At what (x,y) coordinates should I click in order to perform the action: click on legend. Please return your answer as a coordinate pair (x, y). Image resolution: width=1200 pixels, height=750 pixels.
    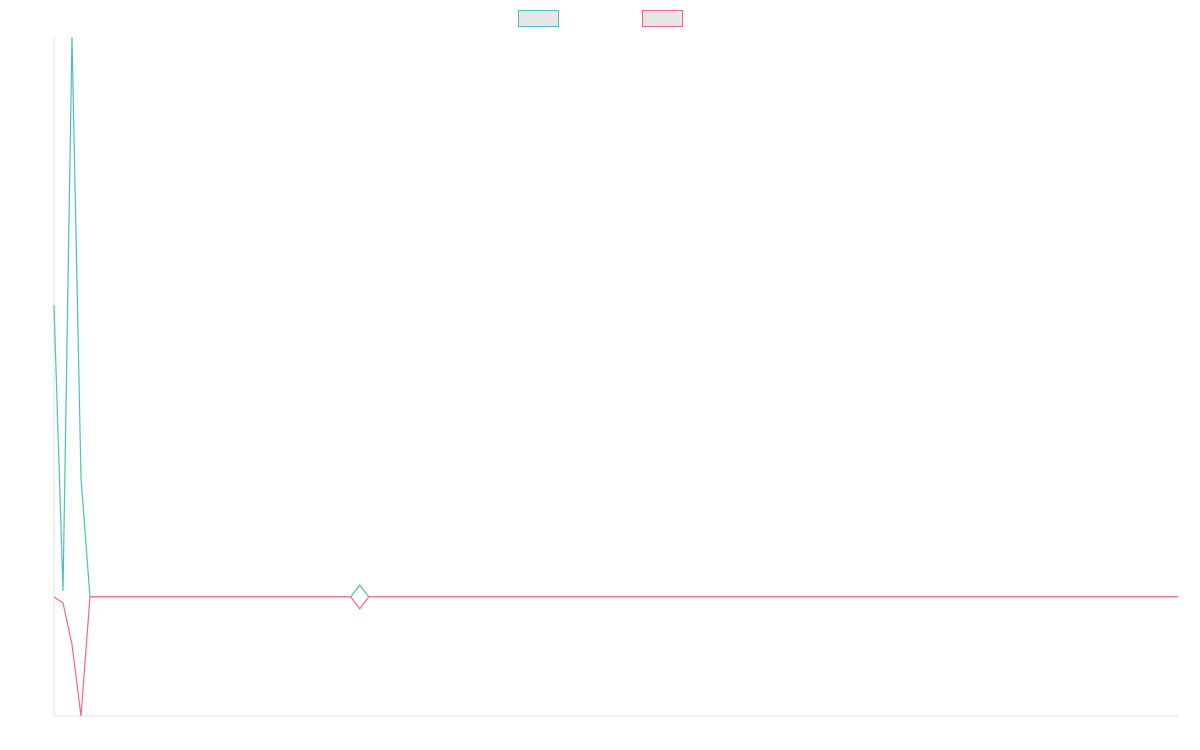
    Looking at the image, I should click on (600, 18).